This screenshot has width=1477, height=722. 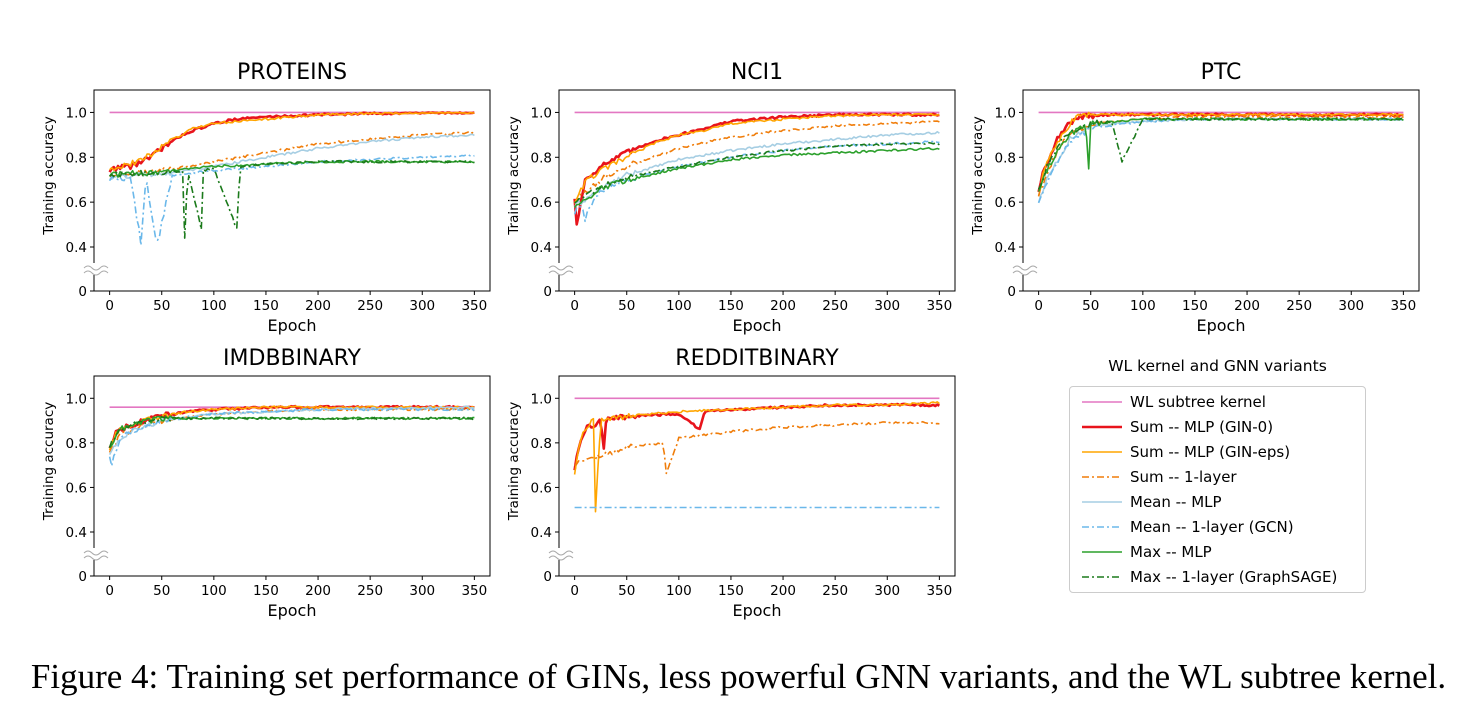 I want to click on legend-label: WL subtree kernel, so click(x=1198, y=402).